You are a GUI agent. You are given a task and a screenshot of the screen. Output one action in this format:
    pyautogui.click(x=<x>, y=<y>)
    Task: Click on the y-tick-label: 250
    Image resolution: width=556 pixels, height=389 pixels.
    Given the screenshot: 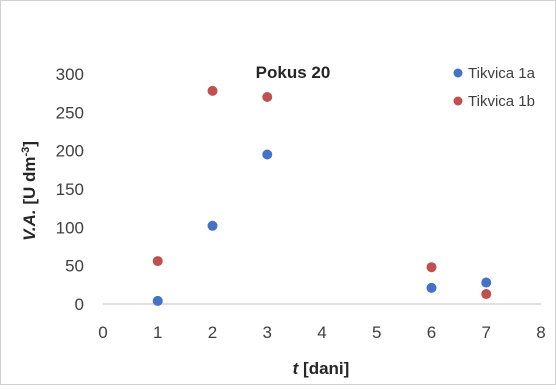 What is the action you would take?
    pyautogui.click(x=70, y=112)
    